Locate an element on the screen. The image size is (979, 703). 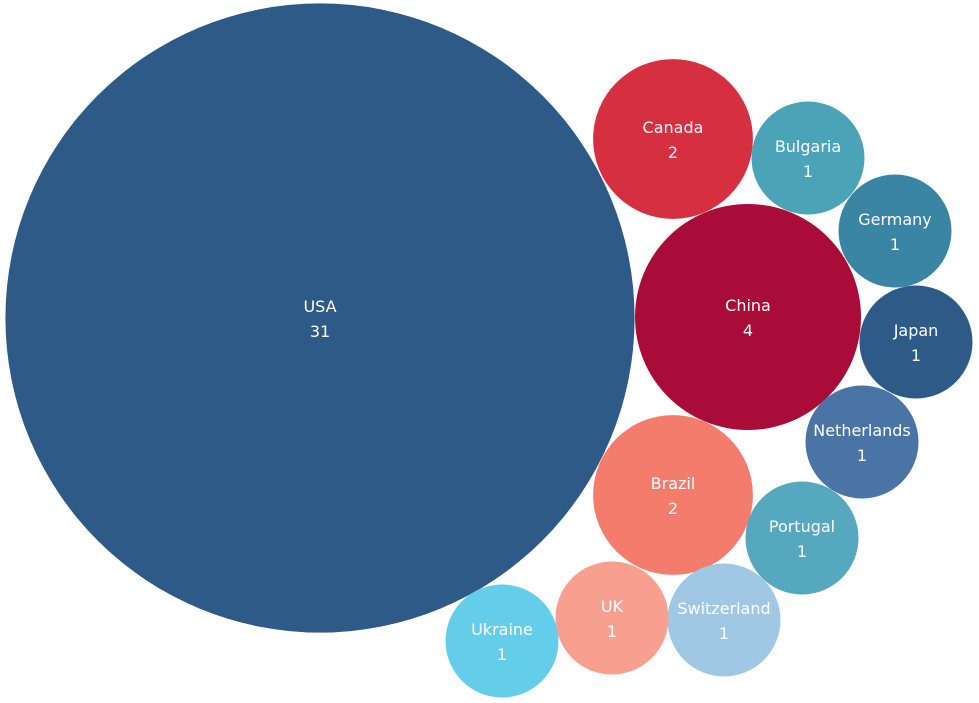
bubble-circle-brazil is located at coordinates (673, 495).